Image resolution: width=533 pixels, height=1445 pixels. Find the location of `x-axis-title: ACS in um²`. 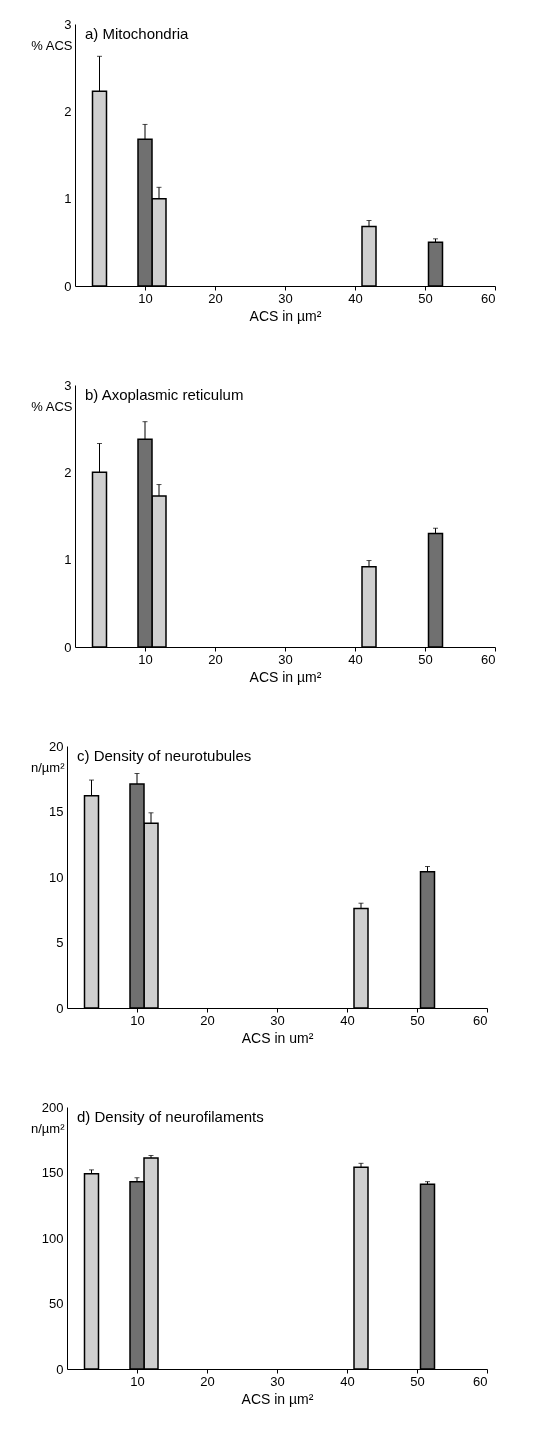

x-axis-title: ACS in um² is located at coordinates (277, 1037).